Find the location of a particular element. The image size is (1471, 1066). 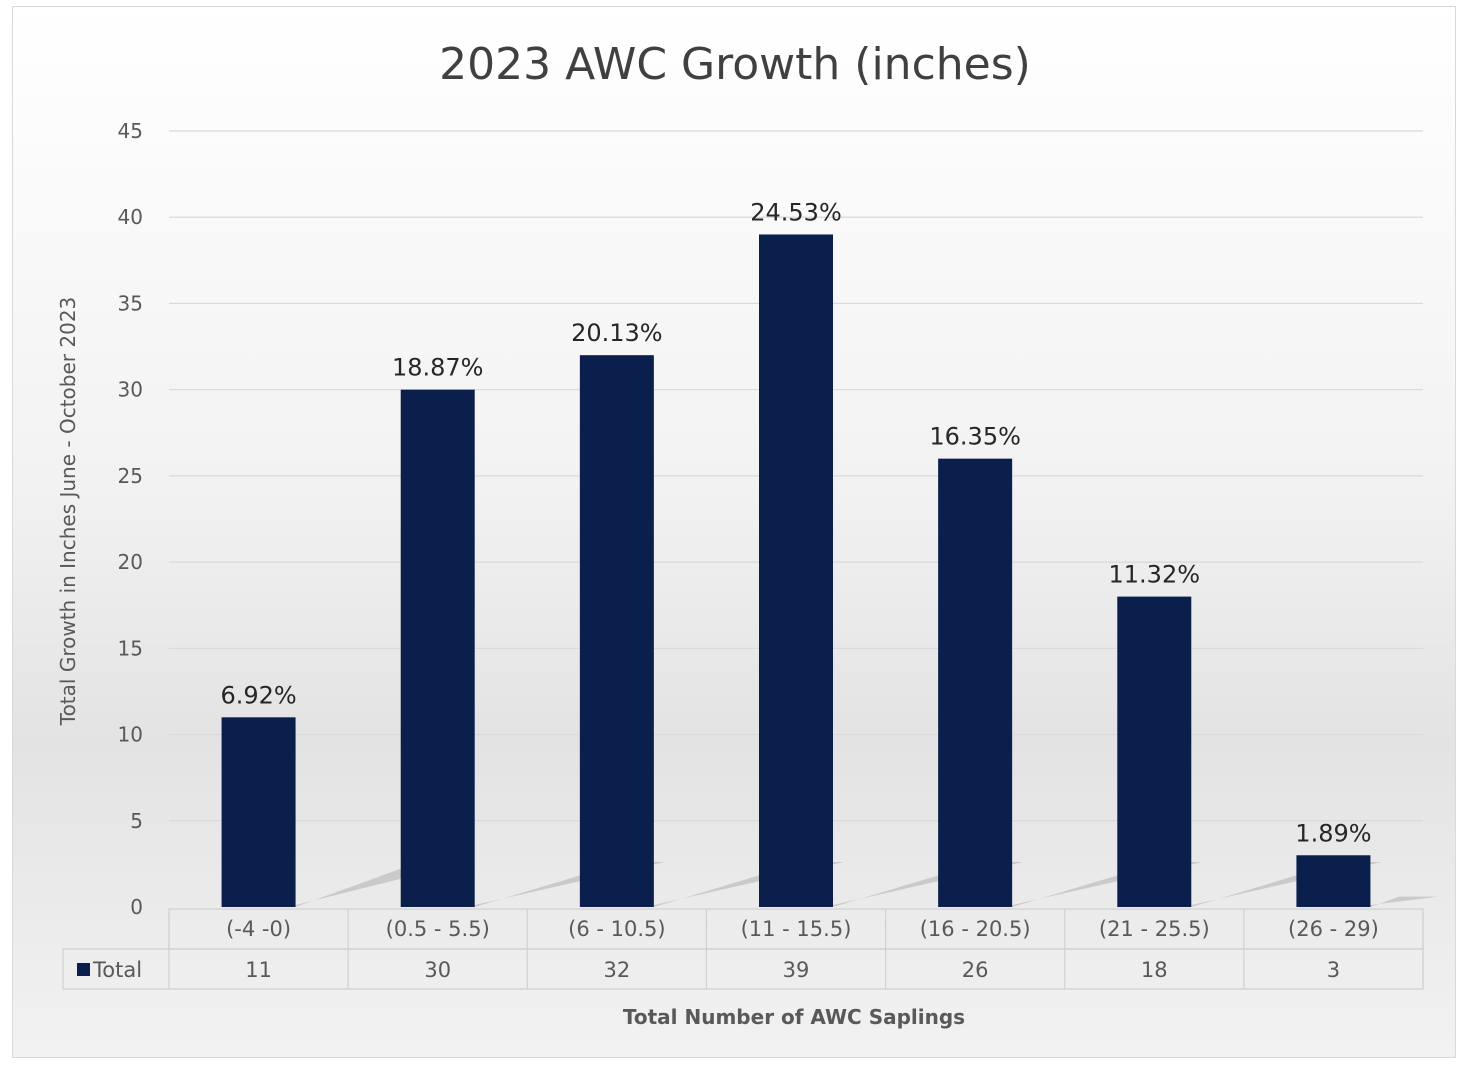

bar-shadows is located at coordinates (867, 884).